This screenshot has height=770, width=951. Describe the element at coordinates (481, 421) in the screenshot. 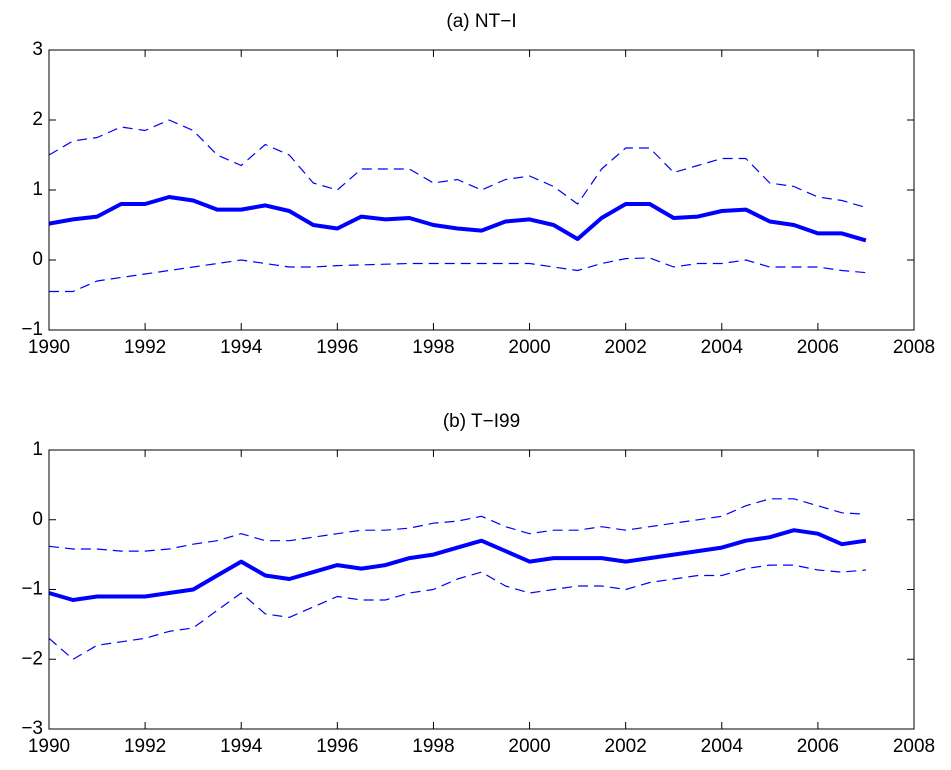

I see `chart-title: (b) T−I99` at that location.